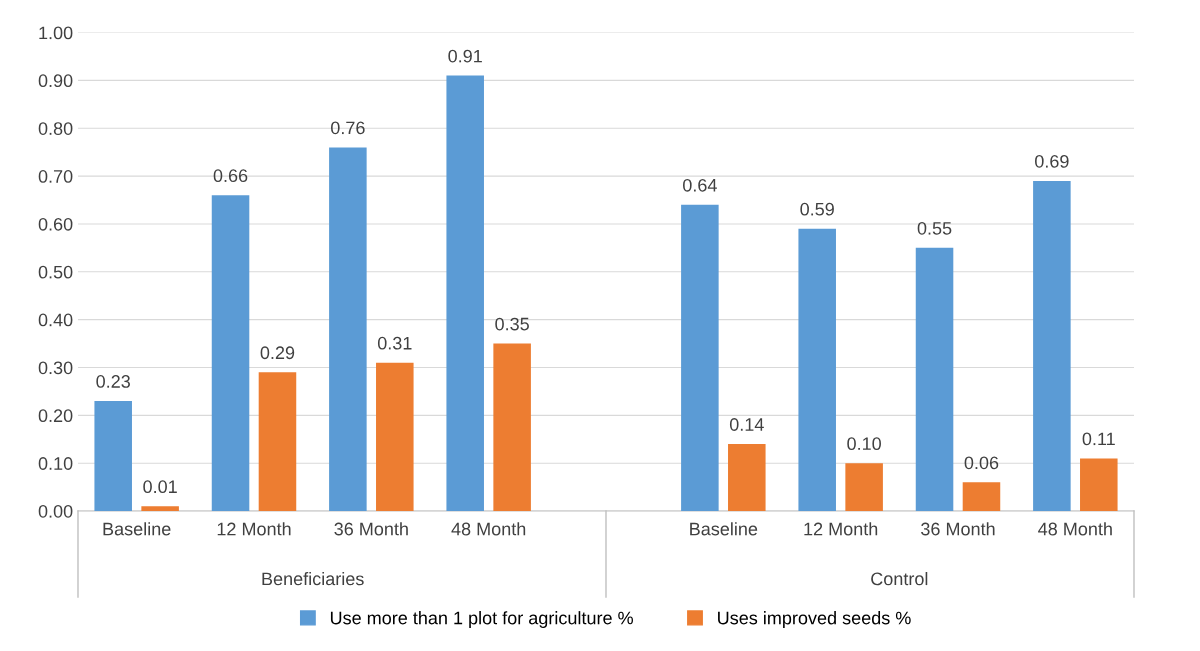  What do you see at coordinates (899, 579) in the screenshot?
I see `text: Control` at bounding box center [899, 579].